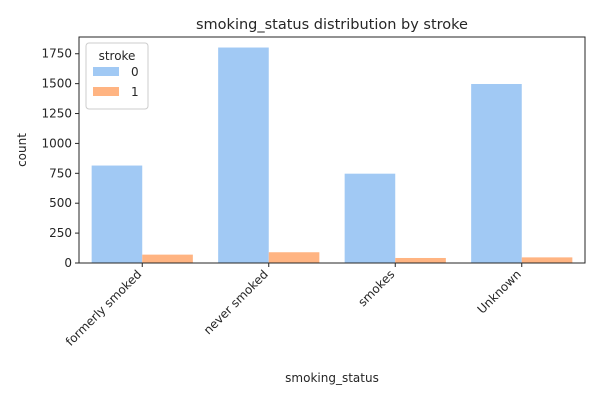 The height and width of the screenshot is (400, 600). Describe the element at coordinates (60, 173) in the screenshot. I see `y-tick-label: 750` at that location.